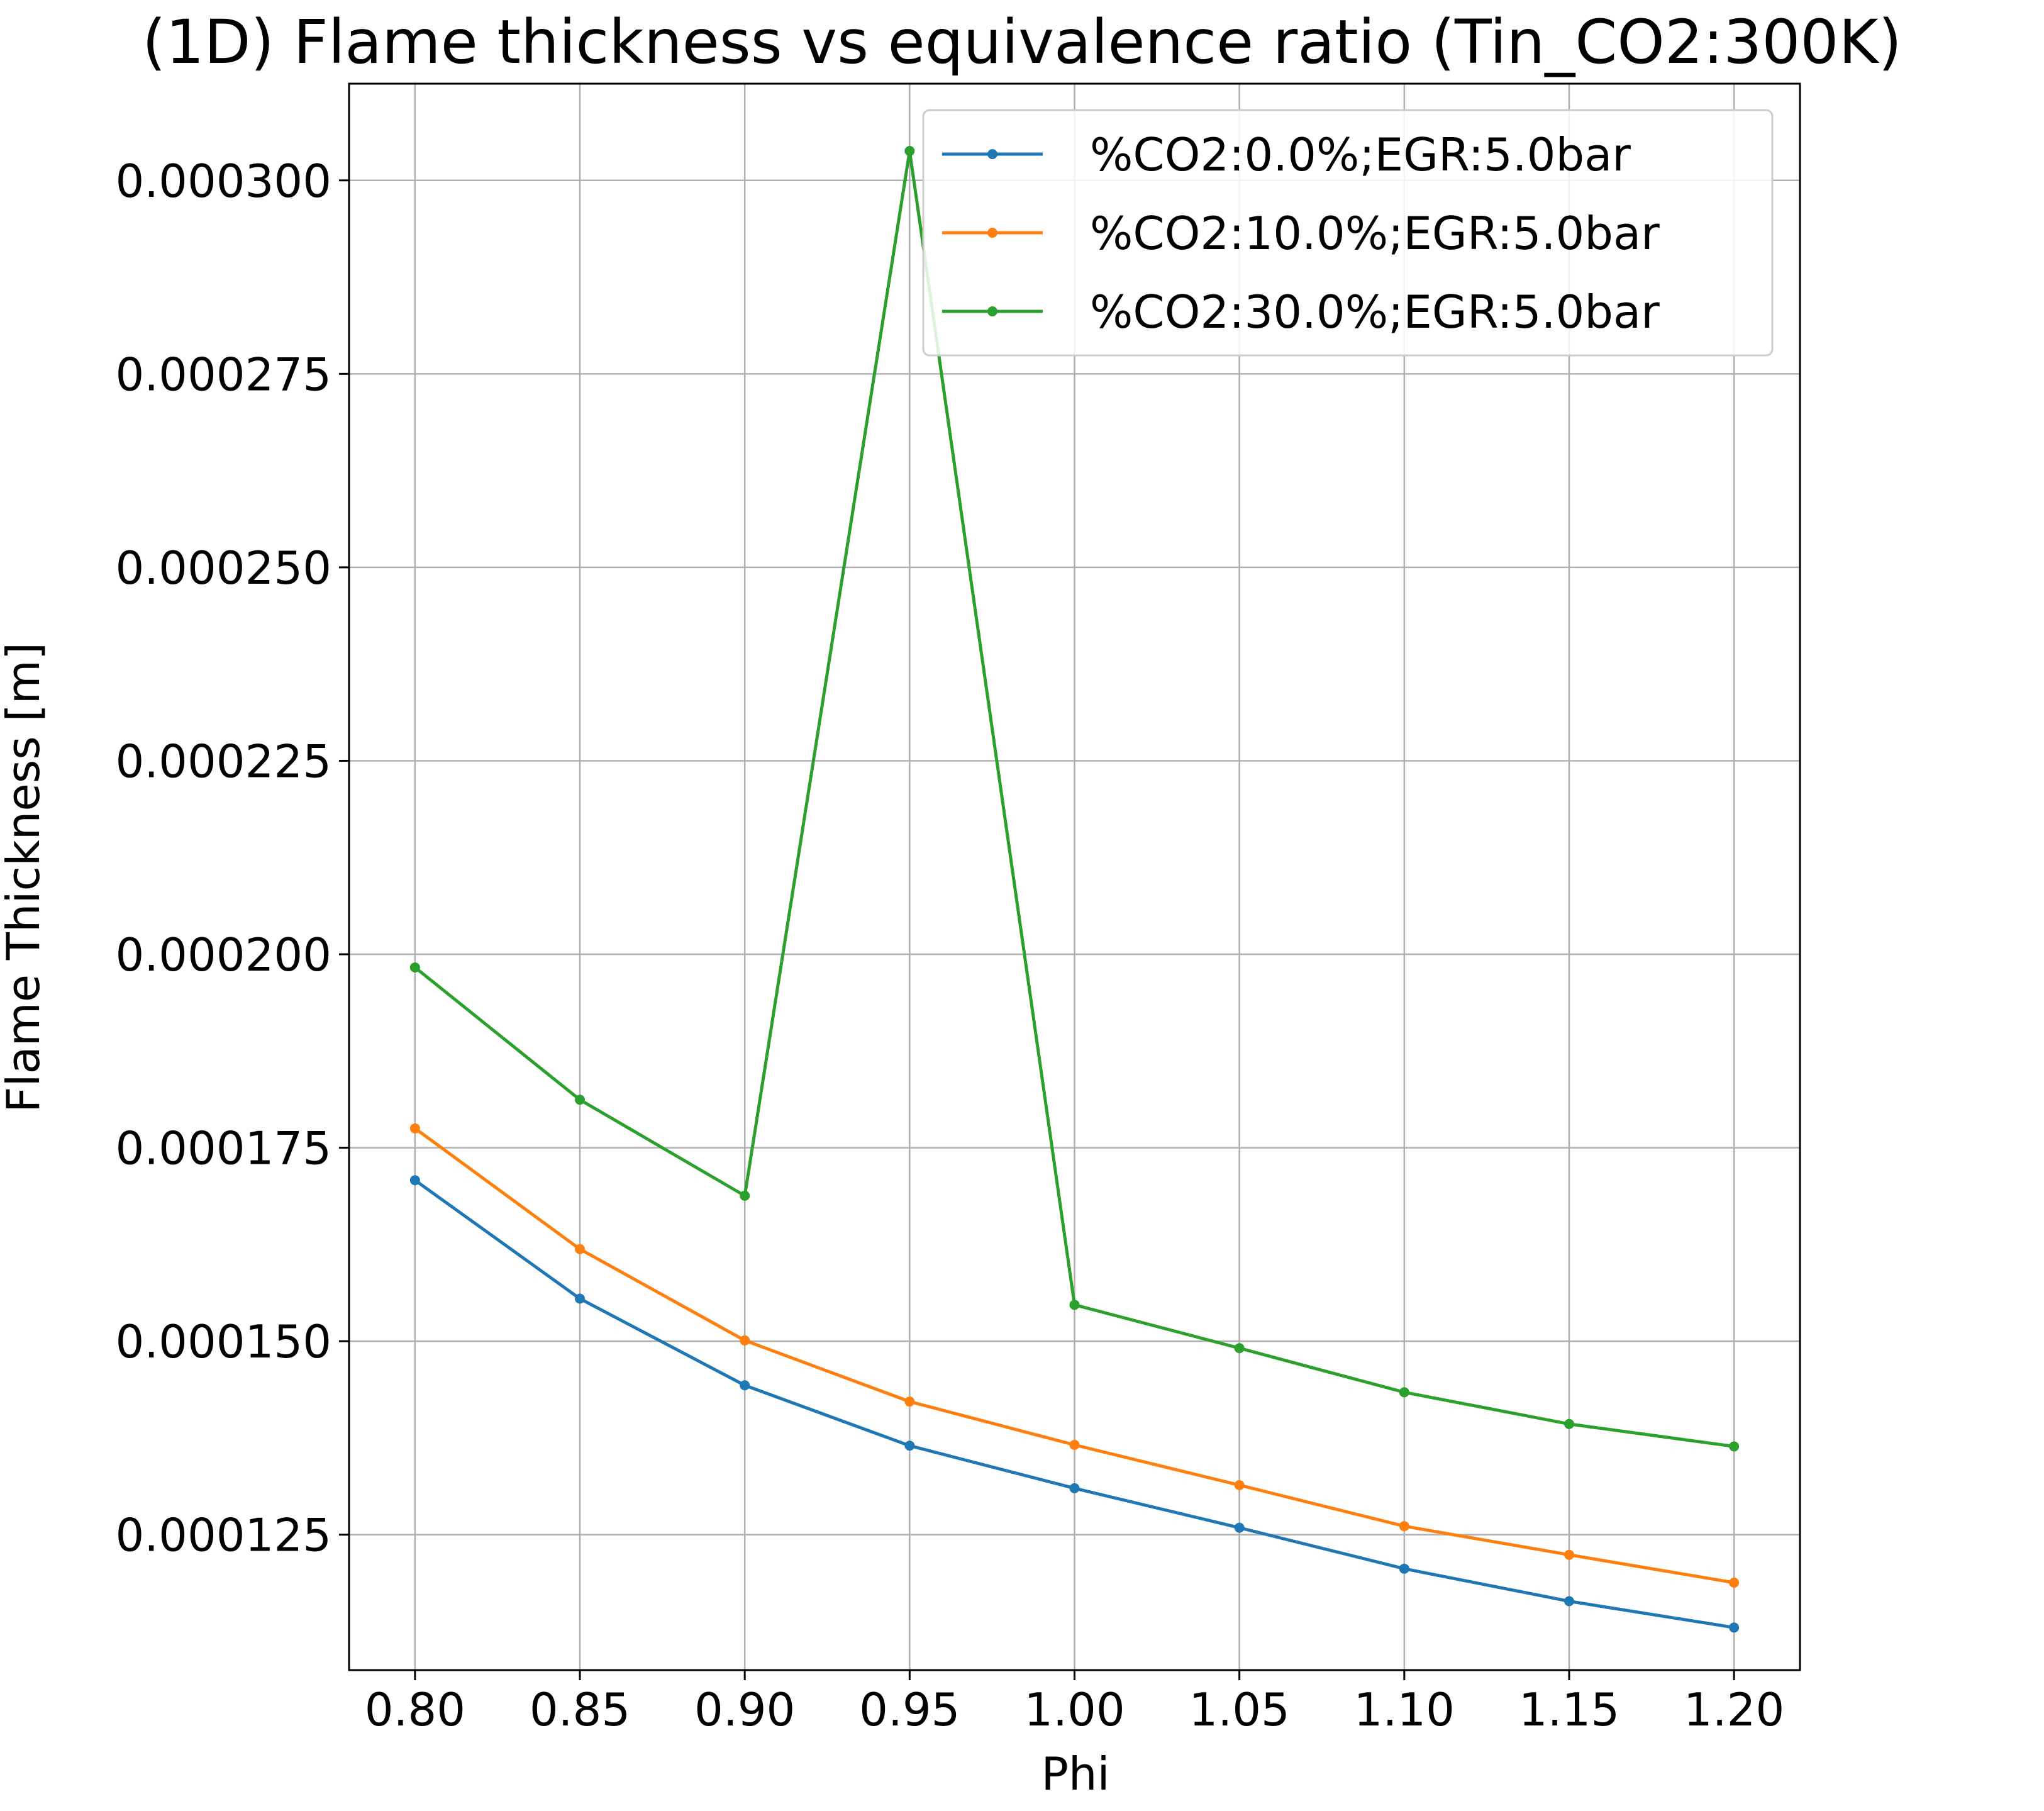 Image resolution: width=2044 pixels, height=1811 pixels. Describe the element at coordinates (223, 1341) in the screenshot. I see `y-tick-label: 0.000150` at that location.